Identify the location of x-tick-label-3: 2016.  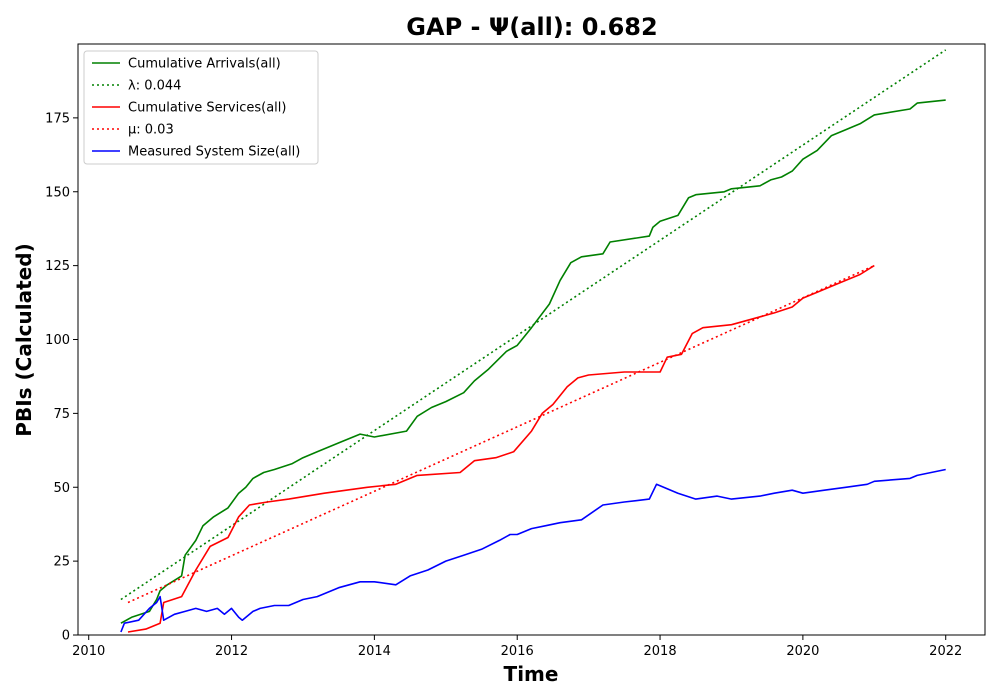
(517, 651).